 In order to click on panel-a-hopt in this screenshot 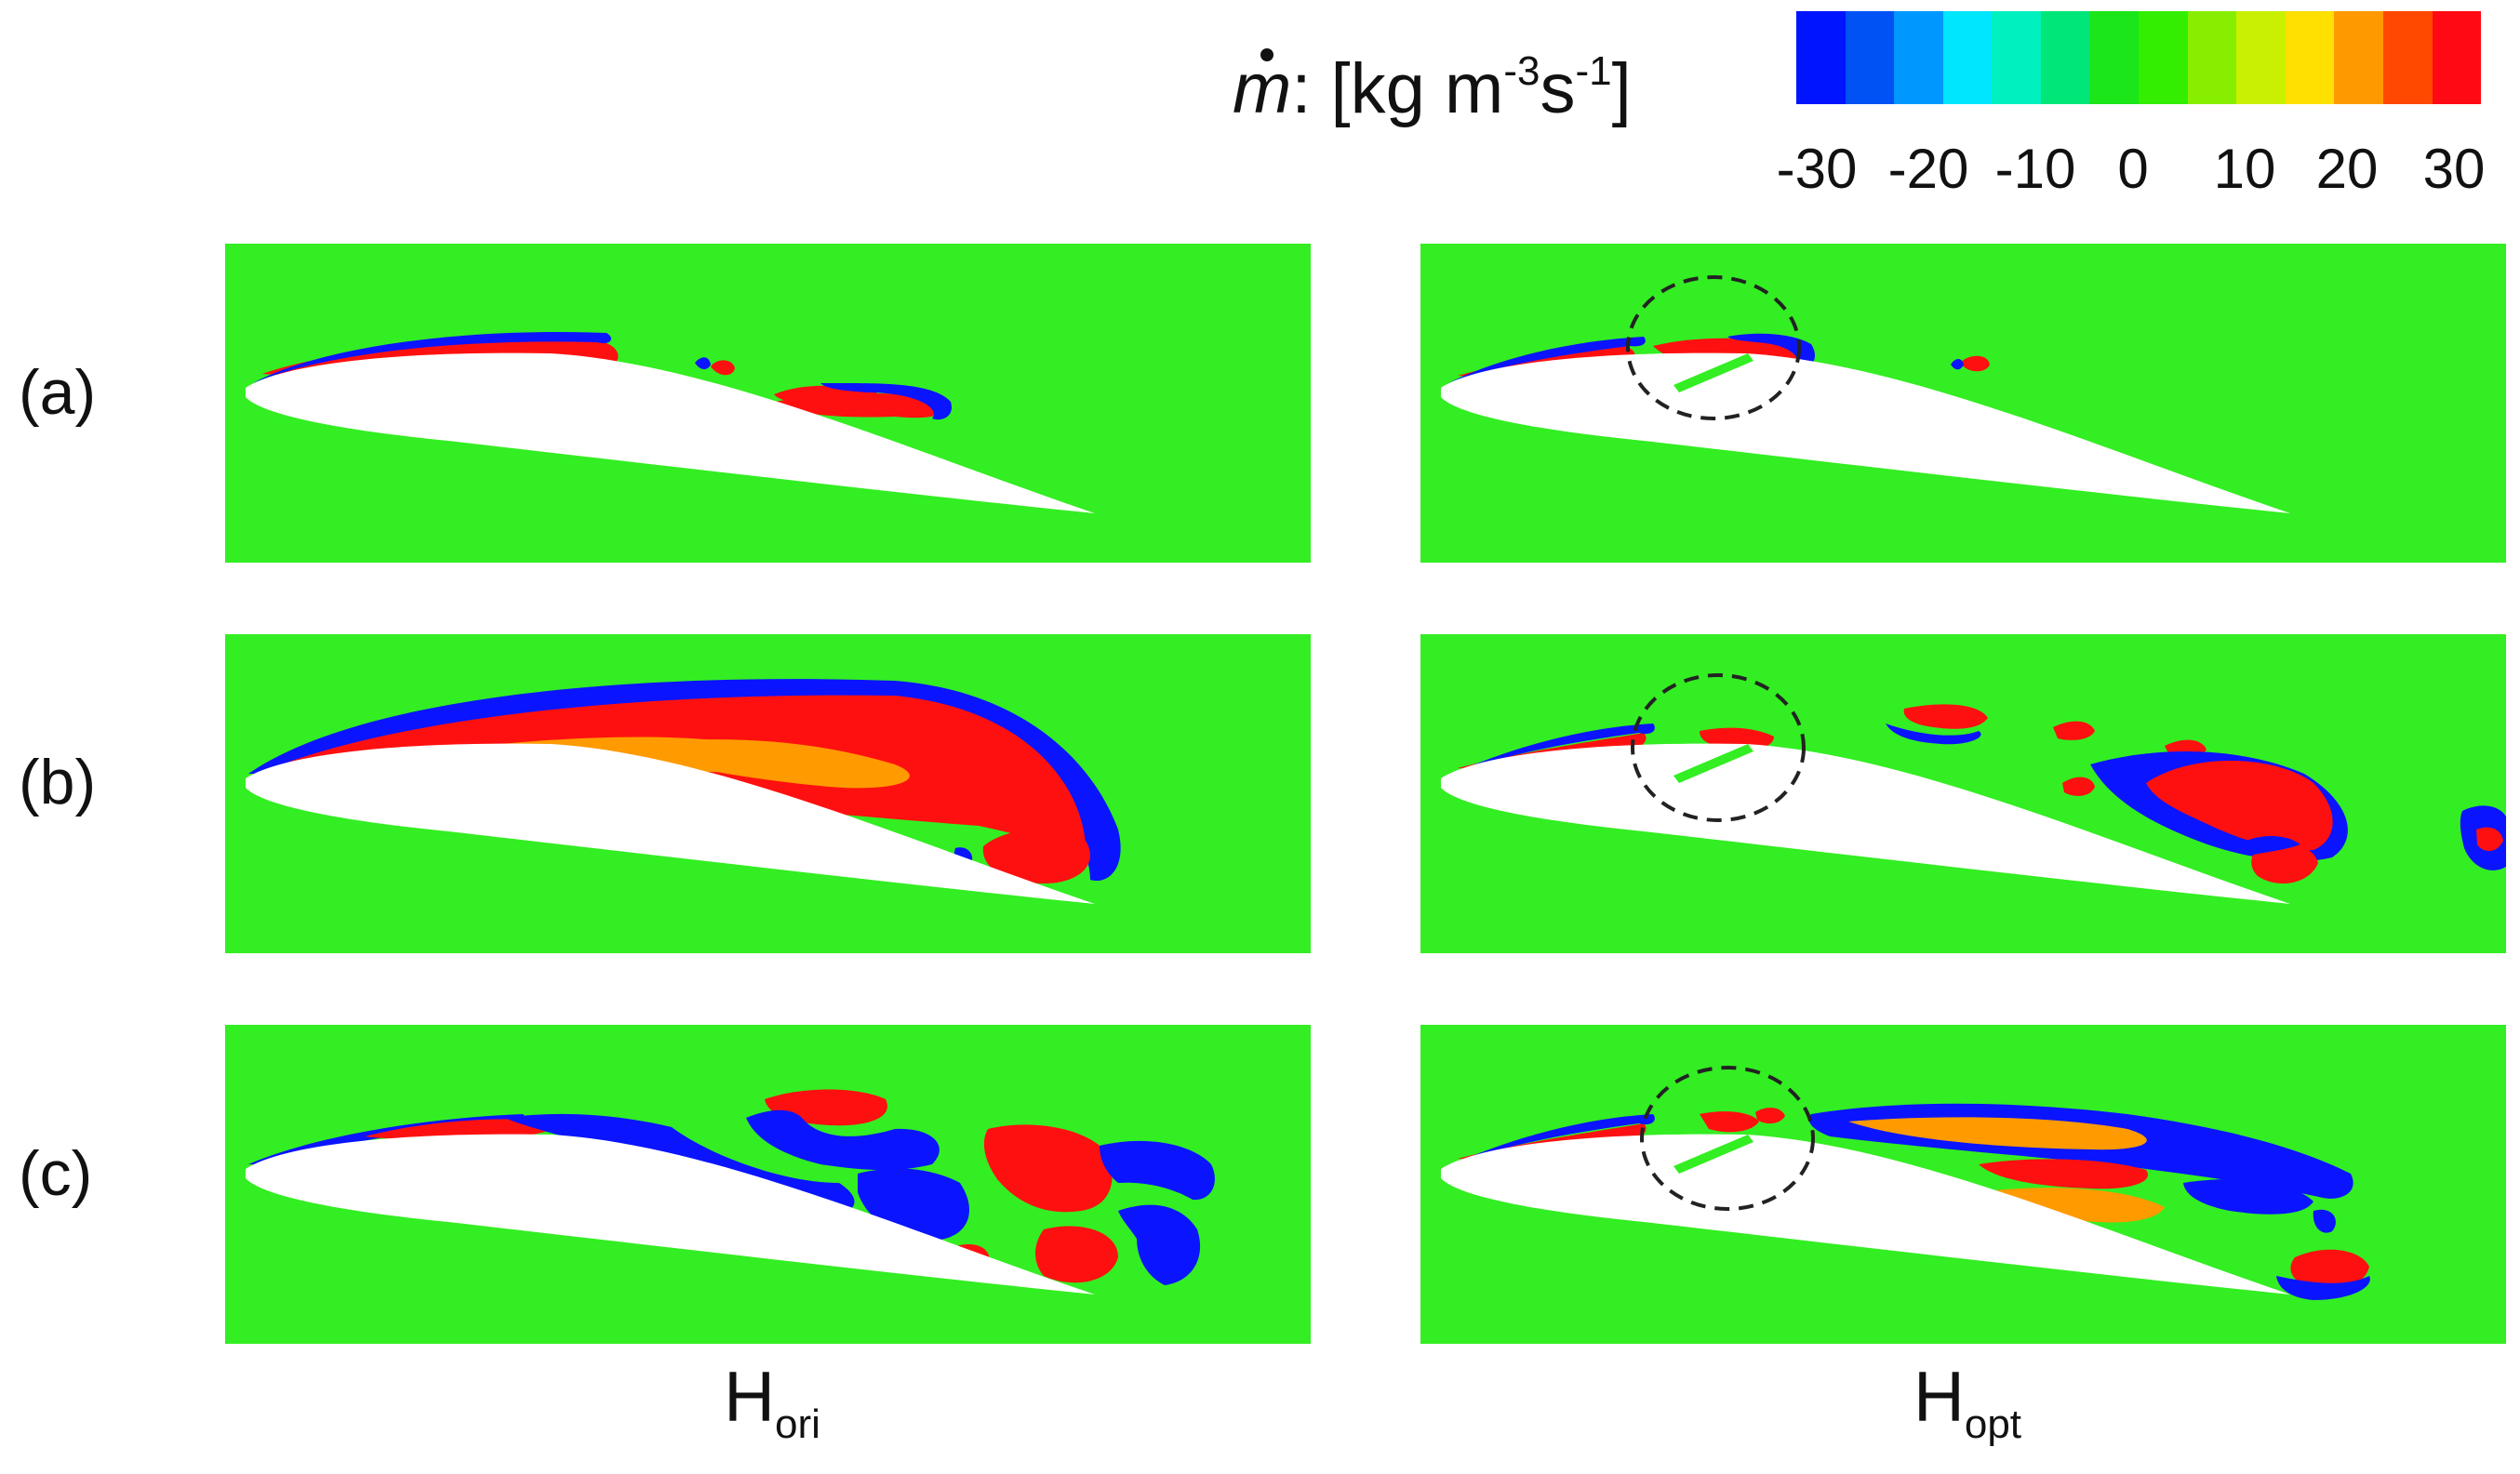, I will do `click(1963, 403)`.